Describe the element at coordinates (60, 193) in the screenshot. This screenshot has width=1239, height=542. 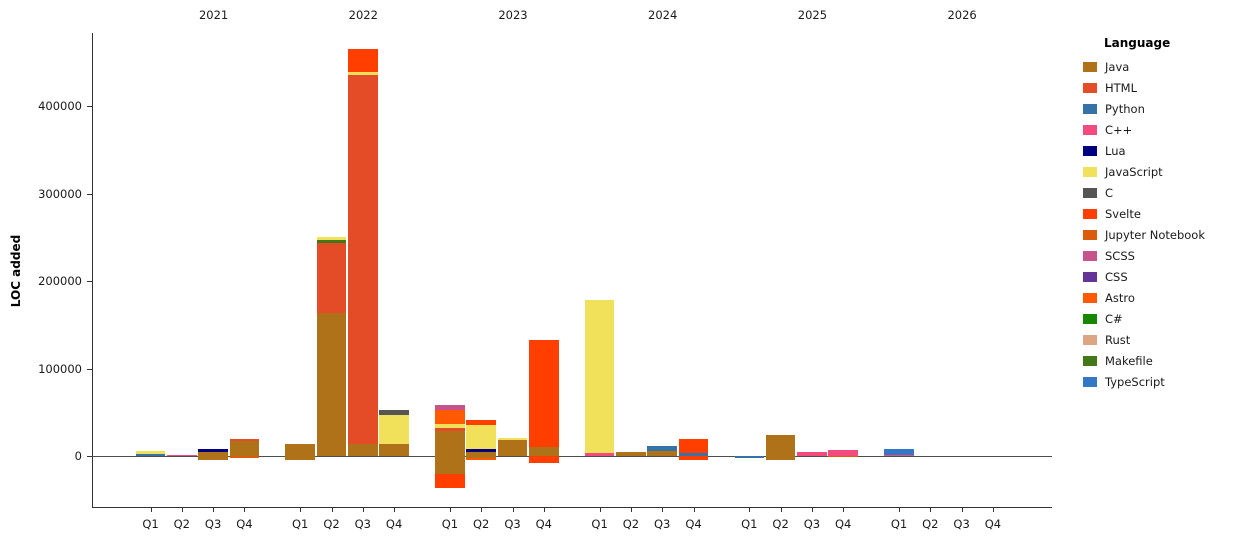
I see `y-tick-label: 300000` at that location.